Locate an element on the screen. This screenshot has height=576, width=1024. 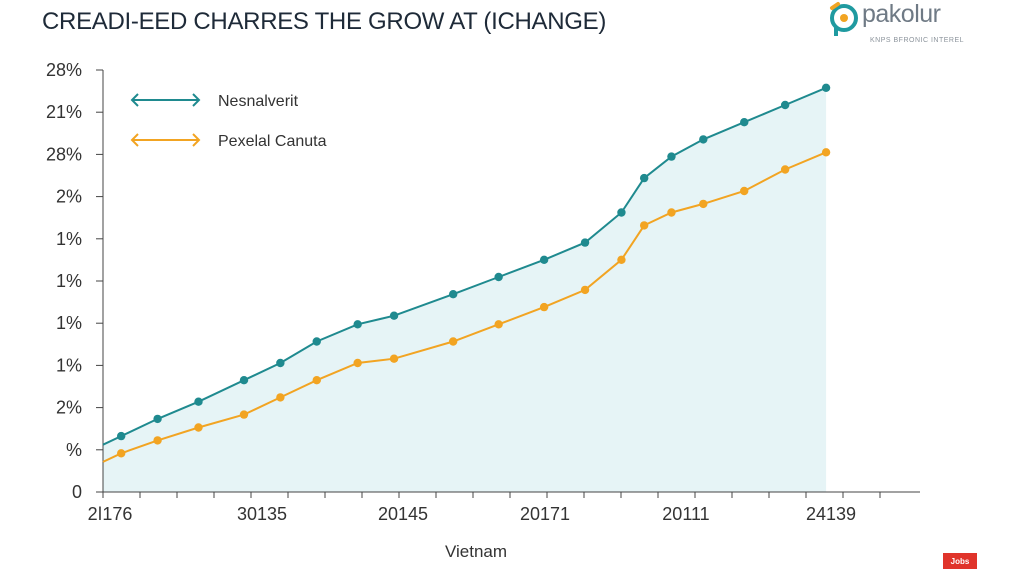
y-tick-label: 0 is located at coordinates (77, 492).